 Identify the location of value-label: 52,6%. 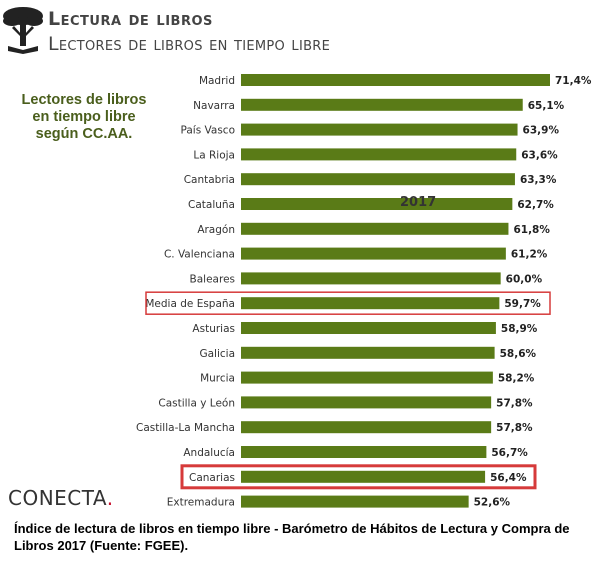
(492, 503).